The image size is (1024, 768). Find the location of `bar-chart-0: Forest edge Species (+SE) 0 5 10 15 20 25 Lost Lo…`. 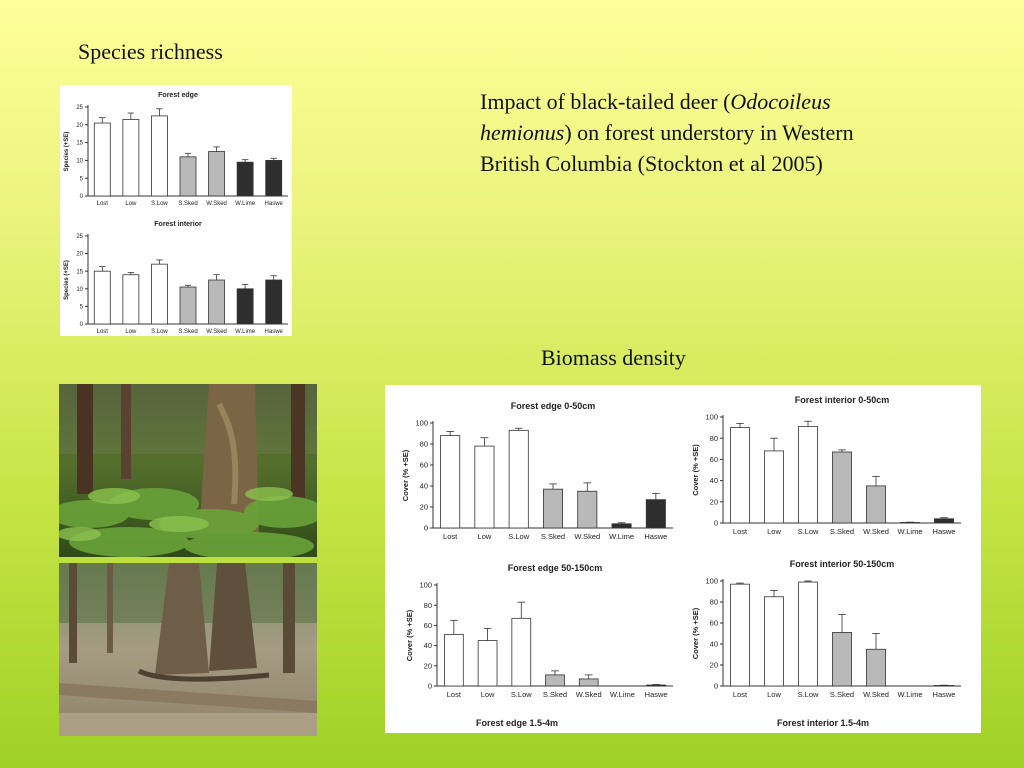

bar-chart-0: Forest edge Species (+SE) 0 5 10 15 20 25 Lost Lo… is located at coordinates (176, 149).